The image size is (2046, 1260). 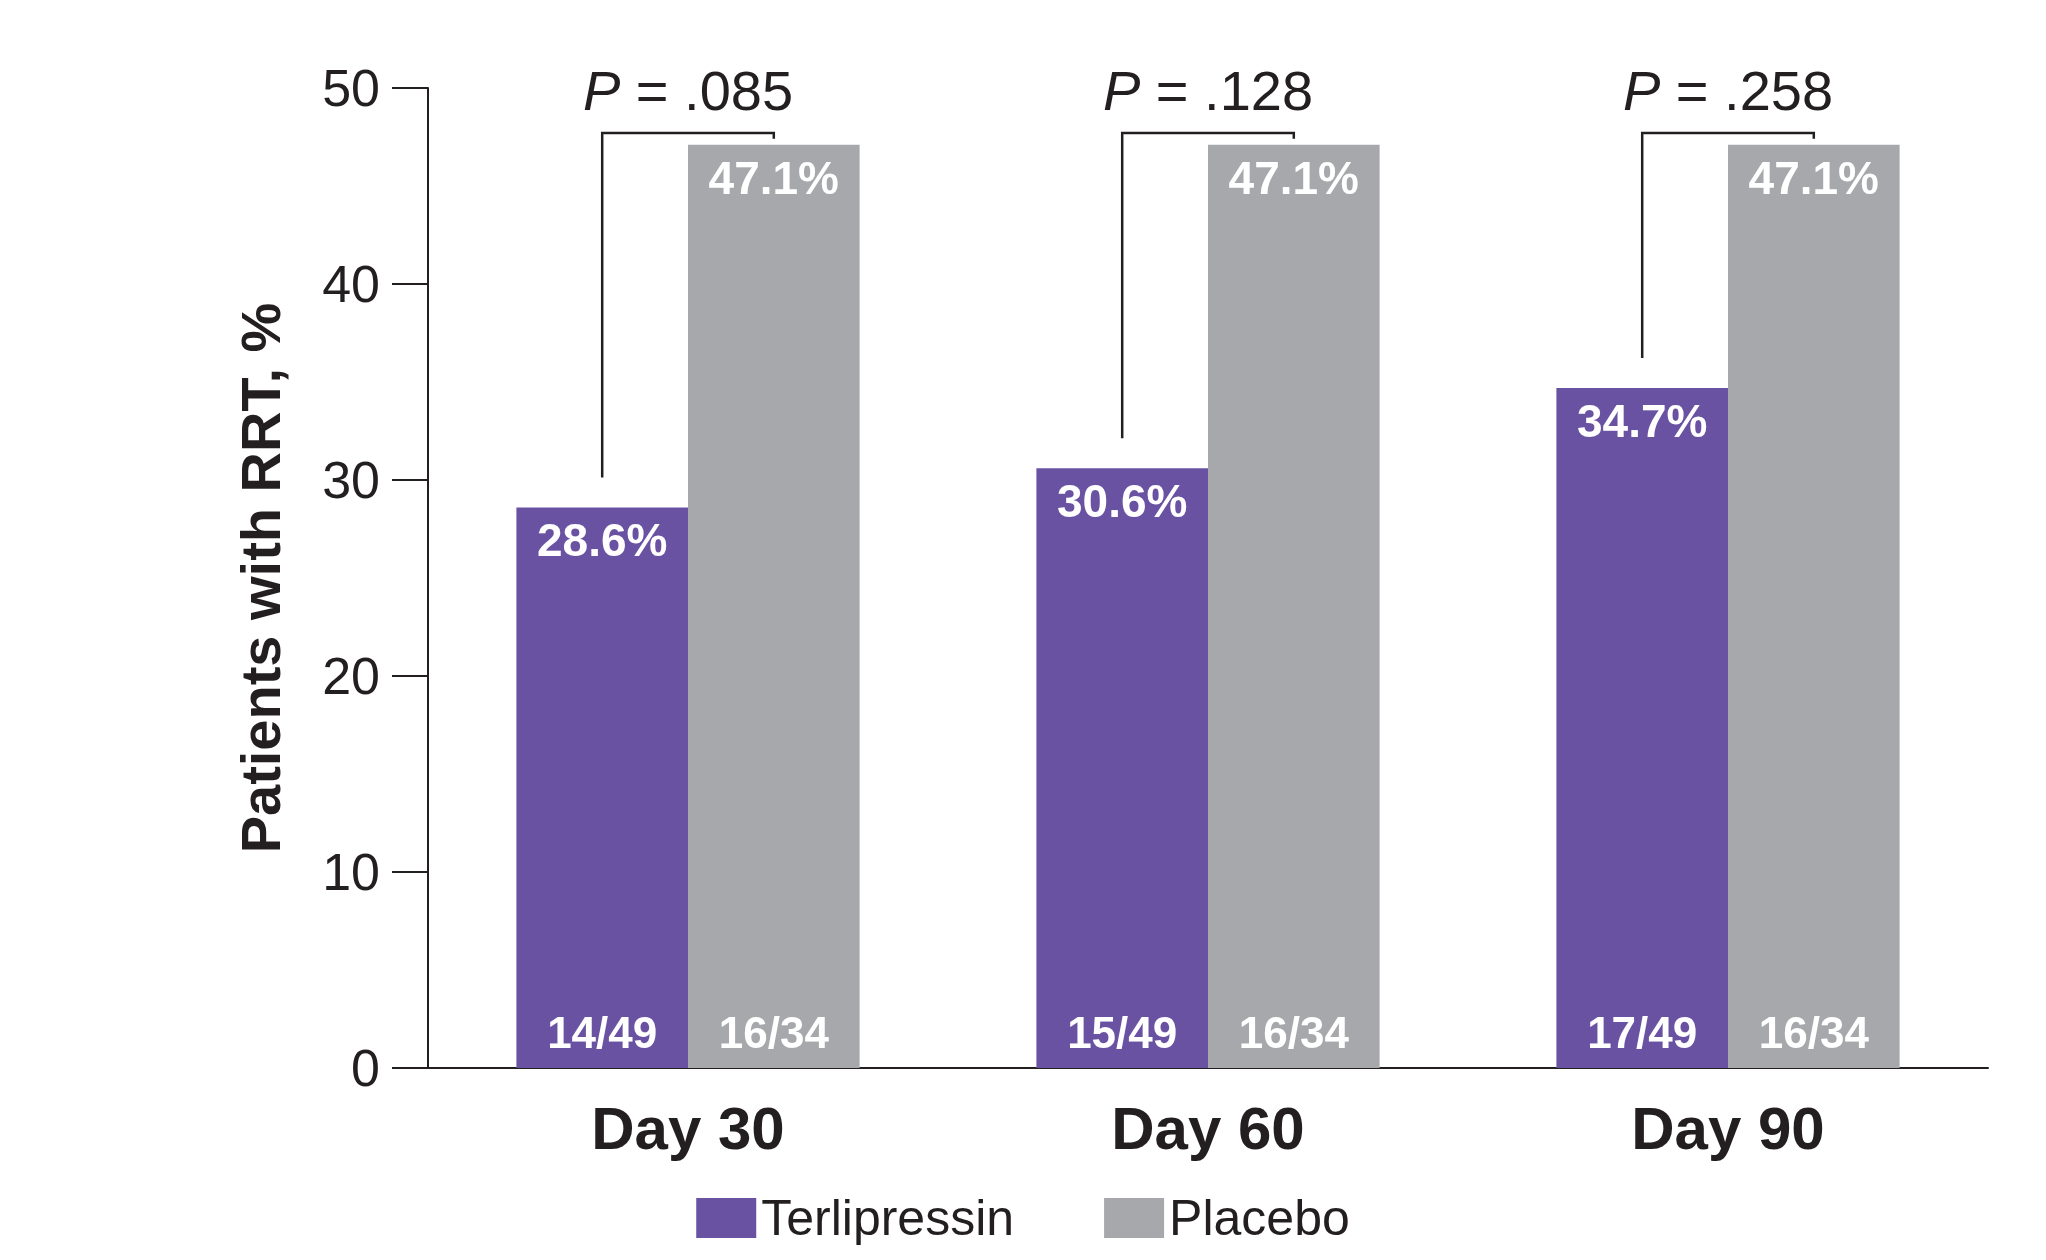 I want to click on x-tick-label: Day 30, so click(x=688, y=1128).